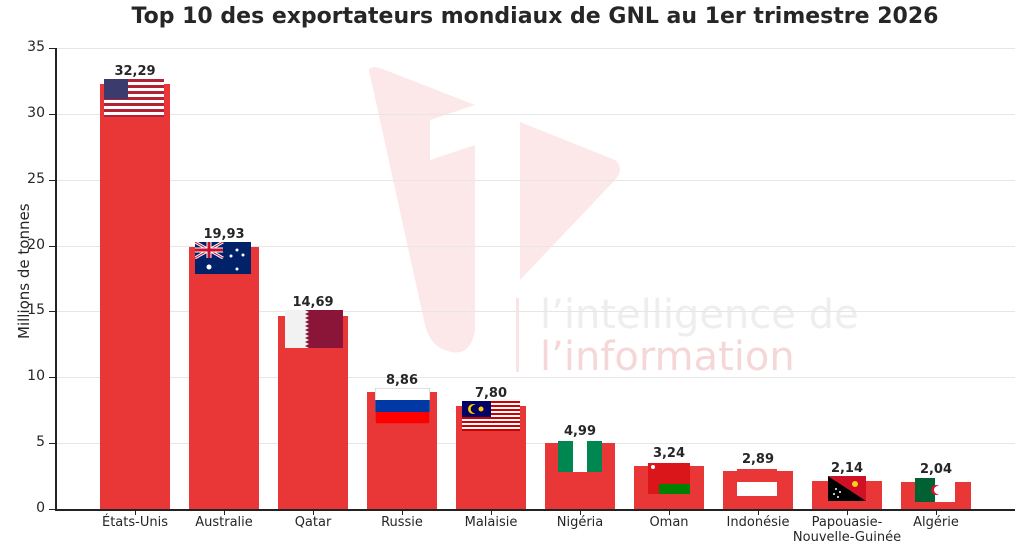 The height and width of the screenshot is (555, 1024). Describe the element at coordinates (40, 508) in the screenshot. I see `y-tick-label: 0` at that location.